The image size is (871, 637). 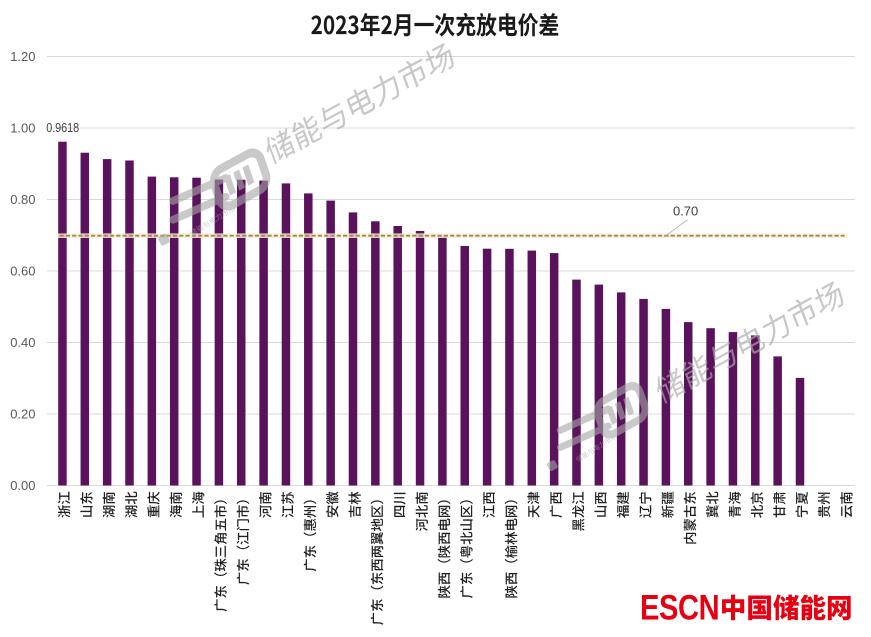 I want to click on svg-text: 1.20, so click(x=22, y=56).